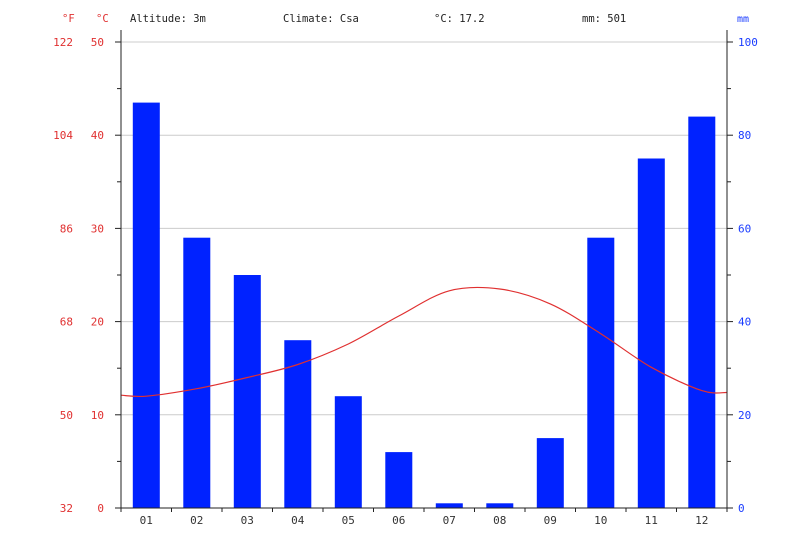 The image size is (797, 543). Describe the element at coordinates (168, 19) in the screenshot. I see `altitude-label: Altitude: 3m` at that location.